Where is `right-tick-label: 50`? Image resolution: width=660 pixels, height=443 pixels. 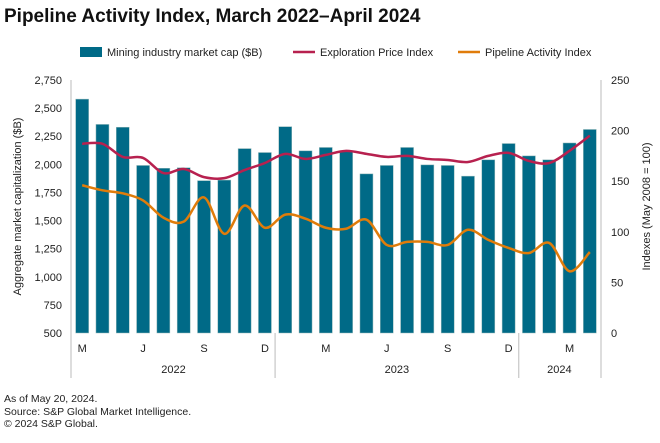
right-tick-label: 50 is located at coordinates (617, 283).